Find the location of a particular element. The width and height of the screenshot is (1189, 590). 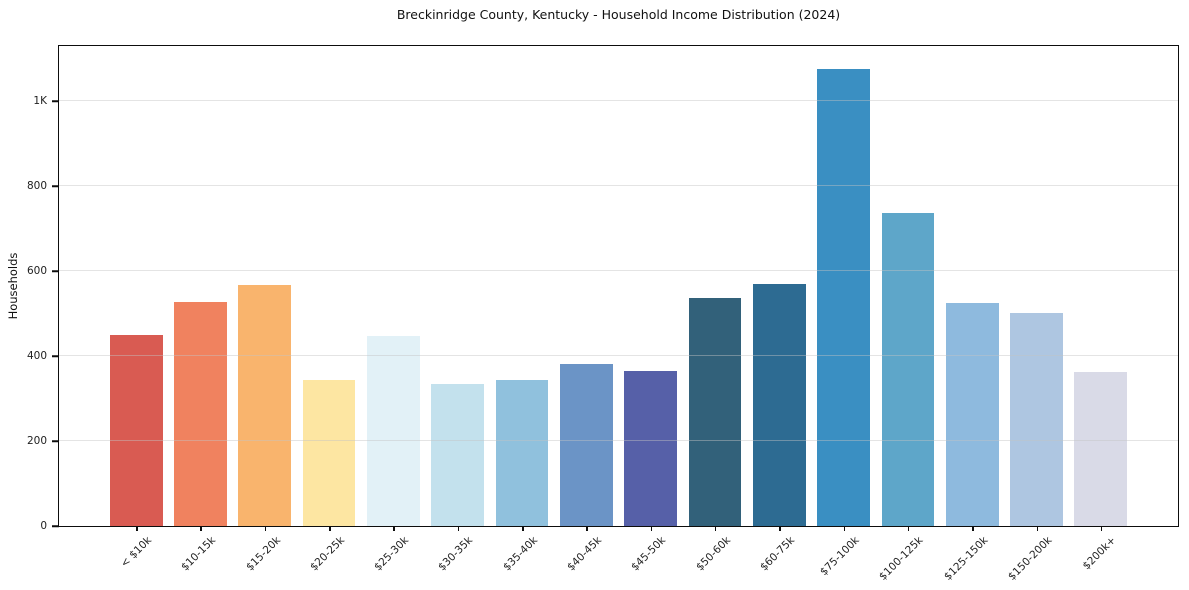

y-tick-label: 600 is located at coordinates (36, 270).